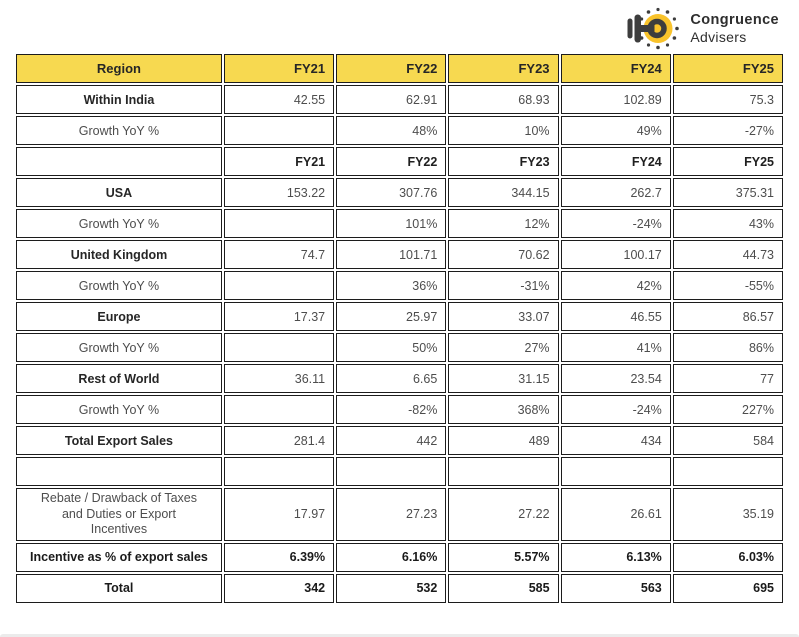 Image resolution: width=799 pixels, height=637 pixels. Describe the element at coordinates (391, 99) in the screenshot. I see `cell-value: 62.91` at that location.